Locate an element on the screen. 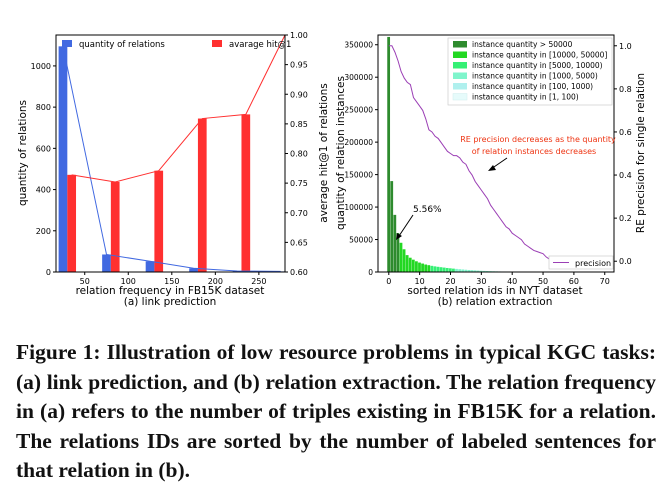  precision-line is located at coordinates (472, 153).